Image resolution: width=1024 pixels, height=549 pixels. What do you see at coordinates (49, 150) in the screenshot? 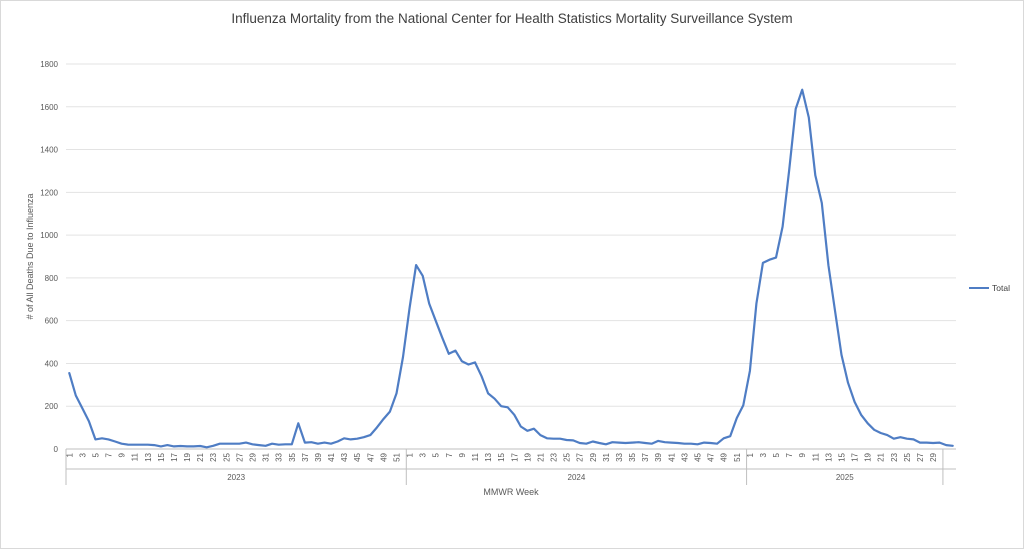
I see `y-tick-label-1400: 1400` at bounding box center [49, 150].